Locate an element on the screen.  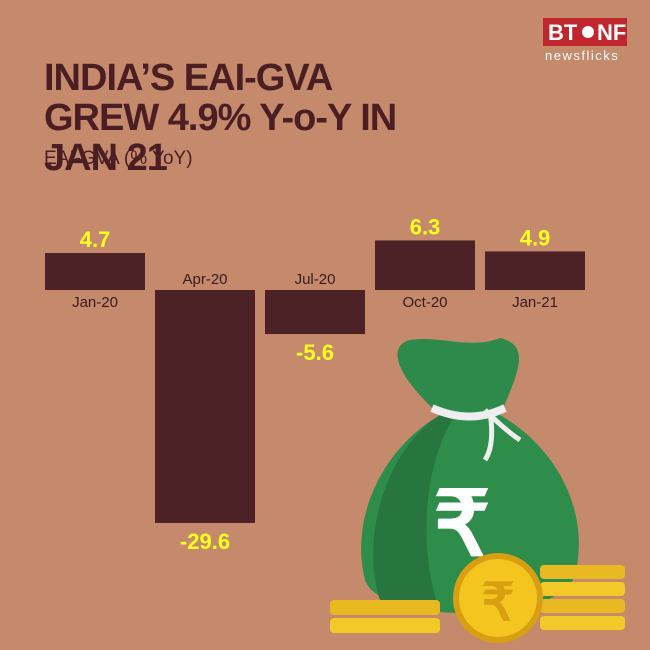
value-label: -29.6 is located at coordinates (205, 541).